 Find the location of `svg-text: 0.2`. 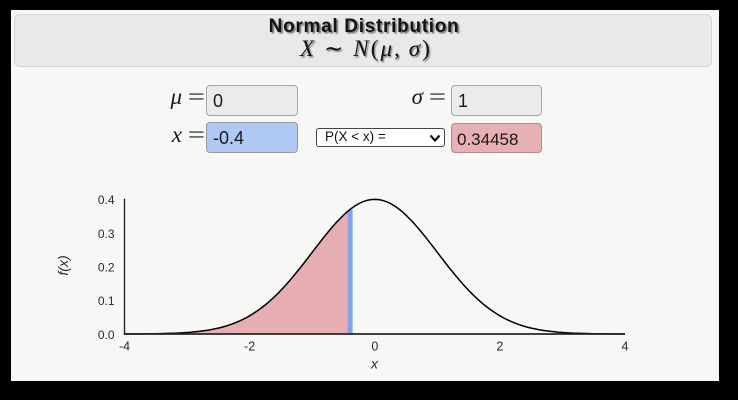

svg-text: 0.2 is located at coordinates (106, 268).